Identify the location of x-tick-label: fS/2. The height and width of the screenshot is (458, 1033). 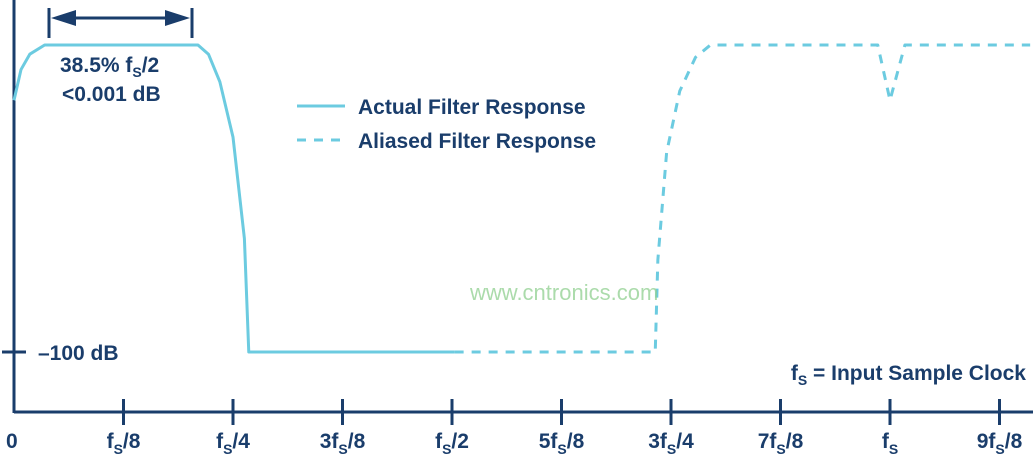
(452, 443).